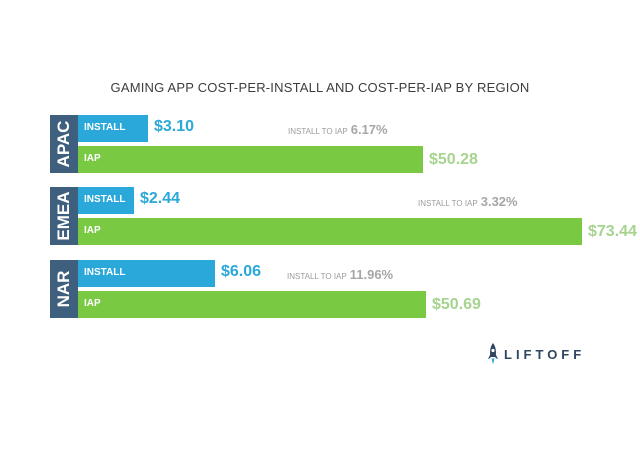  Describe the element at coordinates (174, 126) in the screenshot. I see `install-value-label: $3.10` at that location.